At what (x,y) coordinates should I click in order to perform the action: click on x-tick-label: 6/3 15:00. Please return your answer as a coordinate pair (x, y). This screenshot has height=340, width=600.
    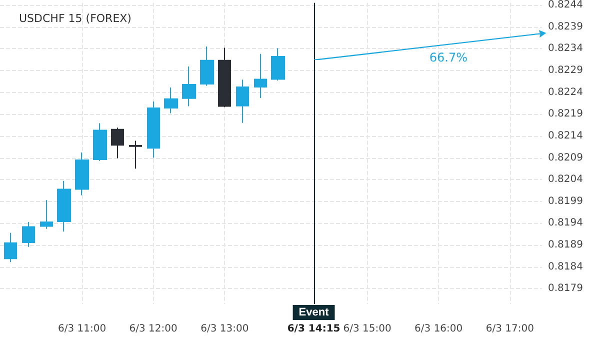
    Looking at the image, I should click on (367, 329).